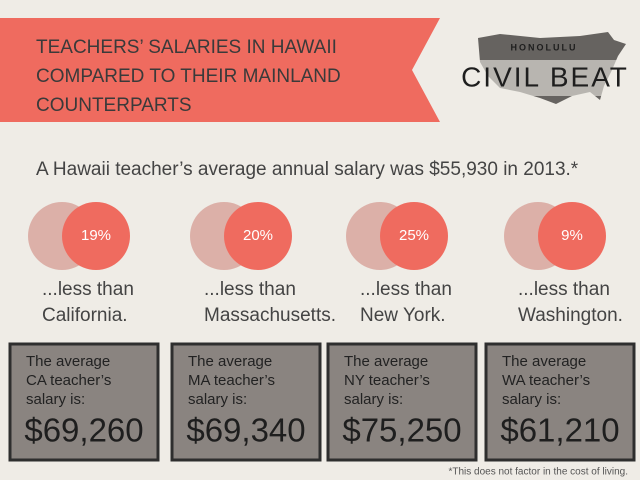  I want to click on logo-top: HONOLULU, so click(544, 47).